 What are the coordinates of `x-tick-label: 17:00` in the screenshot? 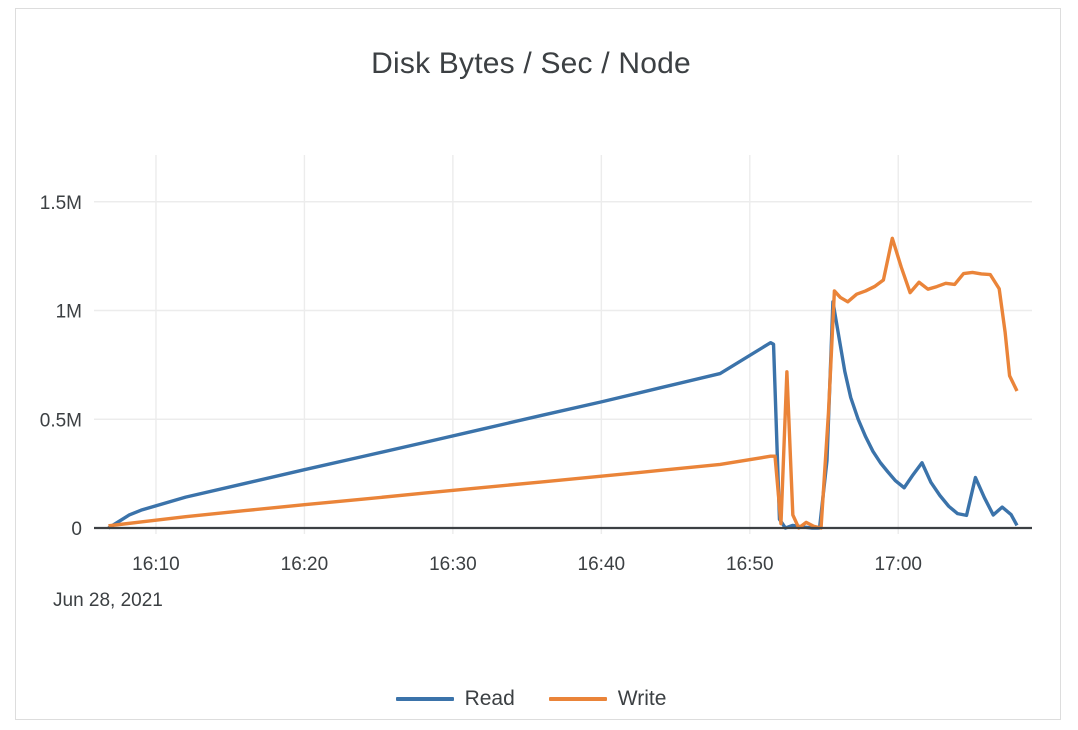 It's located at (898, 564).